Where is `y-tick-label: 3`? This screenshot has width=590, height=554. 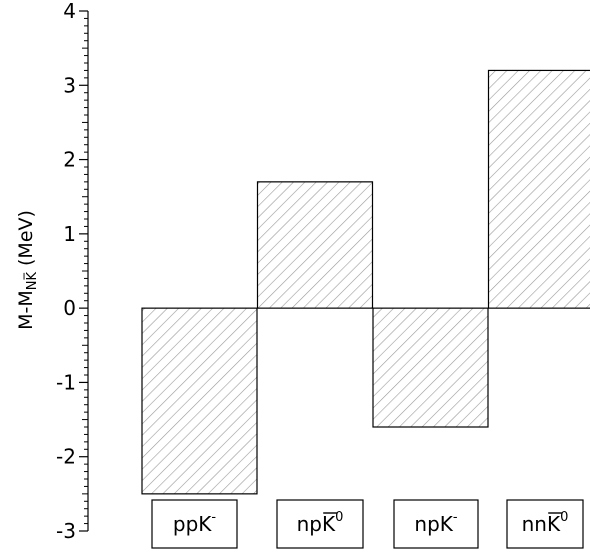 y-tick-label: 3 is located at coordinates (69, 85).